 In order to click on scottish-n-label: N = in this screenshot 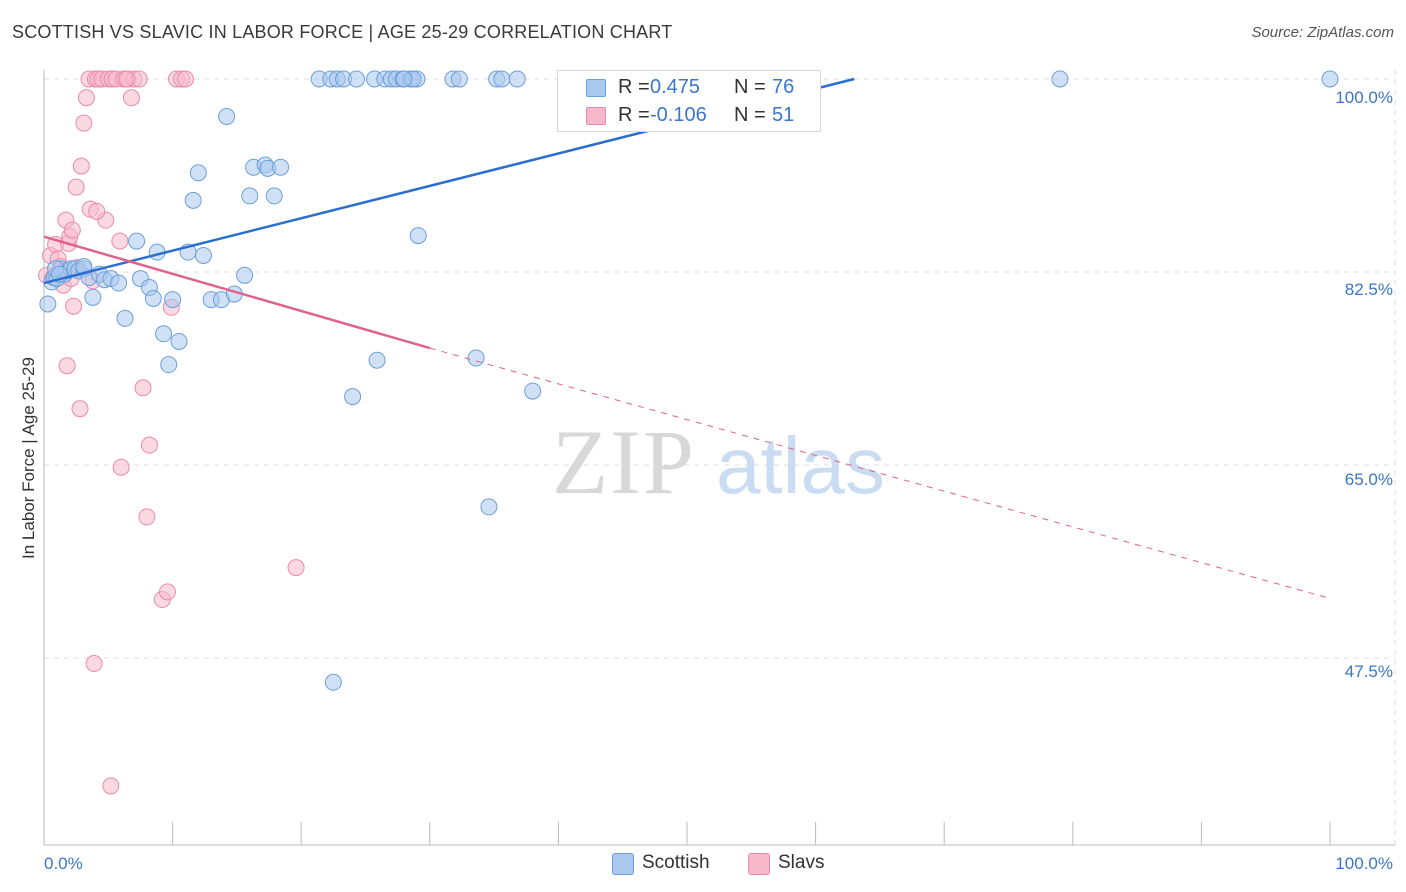, I will do `click(750, 87)`.